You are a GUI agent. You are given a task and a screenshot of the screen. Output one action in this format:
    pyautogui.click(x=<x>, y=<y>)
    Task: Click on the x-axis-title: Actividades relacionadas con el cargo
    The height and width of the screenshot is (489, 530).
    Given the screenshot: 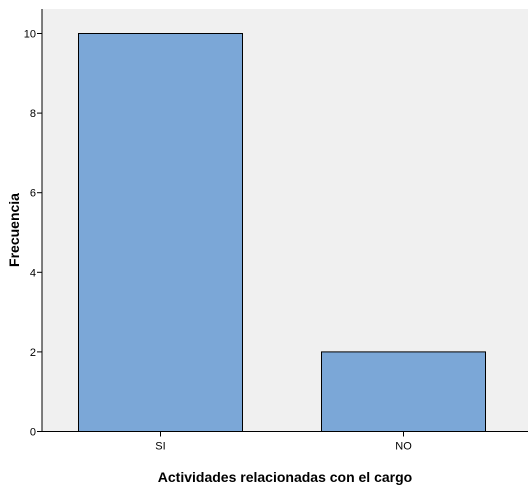 What is the action you would take?
    pyautogui.click(x=285, y=477)
    